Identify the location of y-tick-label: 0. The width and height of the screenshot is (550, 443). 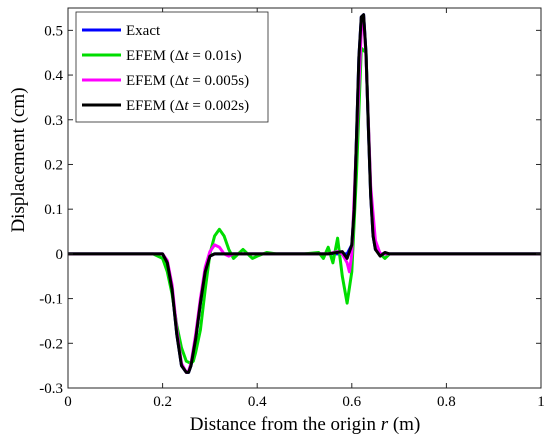
(60, 255).